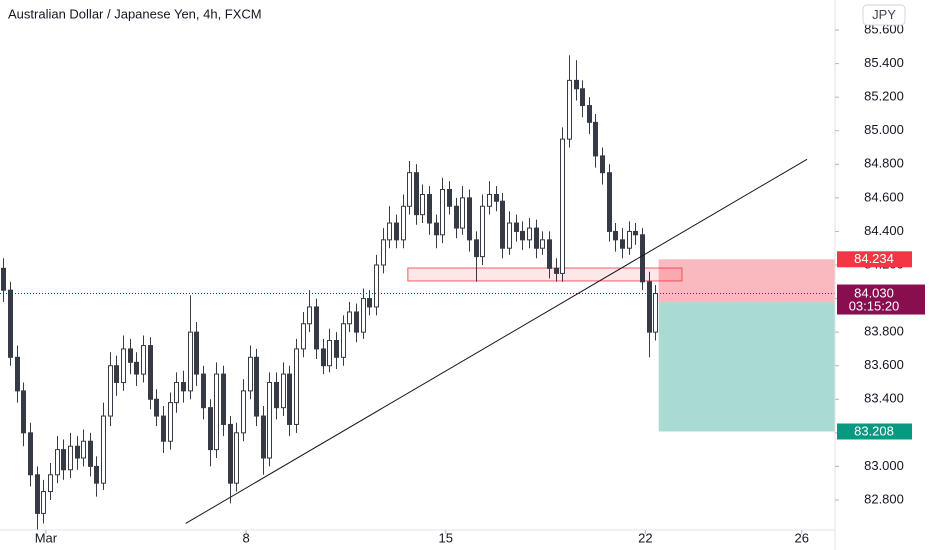 This screenshot has width=932, height=550. Describe the element at coordinates (46, 537) in the screenshot. I see `x-tick-label: Mar` at that location.